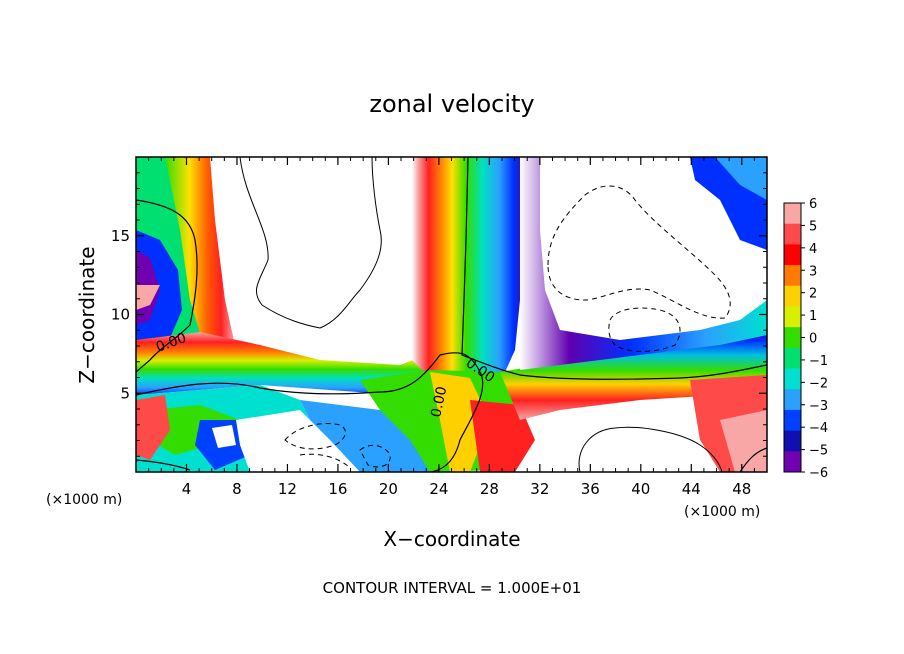  Describe the element at coordinates (187, 489) in the screenshot. I see `x-tick-label: 4` at that location.